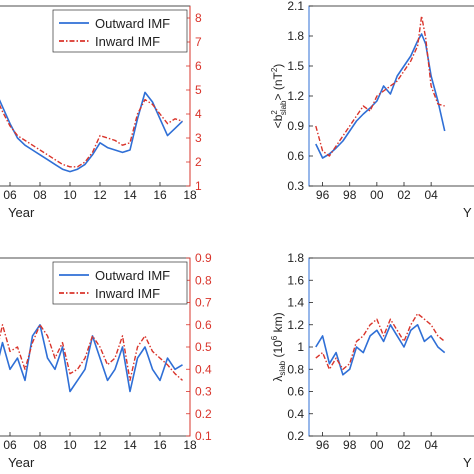 The height and width of the screenshot is (474, 474). What do you see at coordinates (295, 186) in the screenshot?
I see `y-tick-label: 0.3` at bounding box center [295, 186].